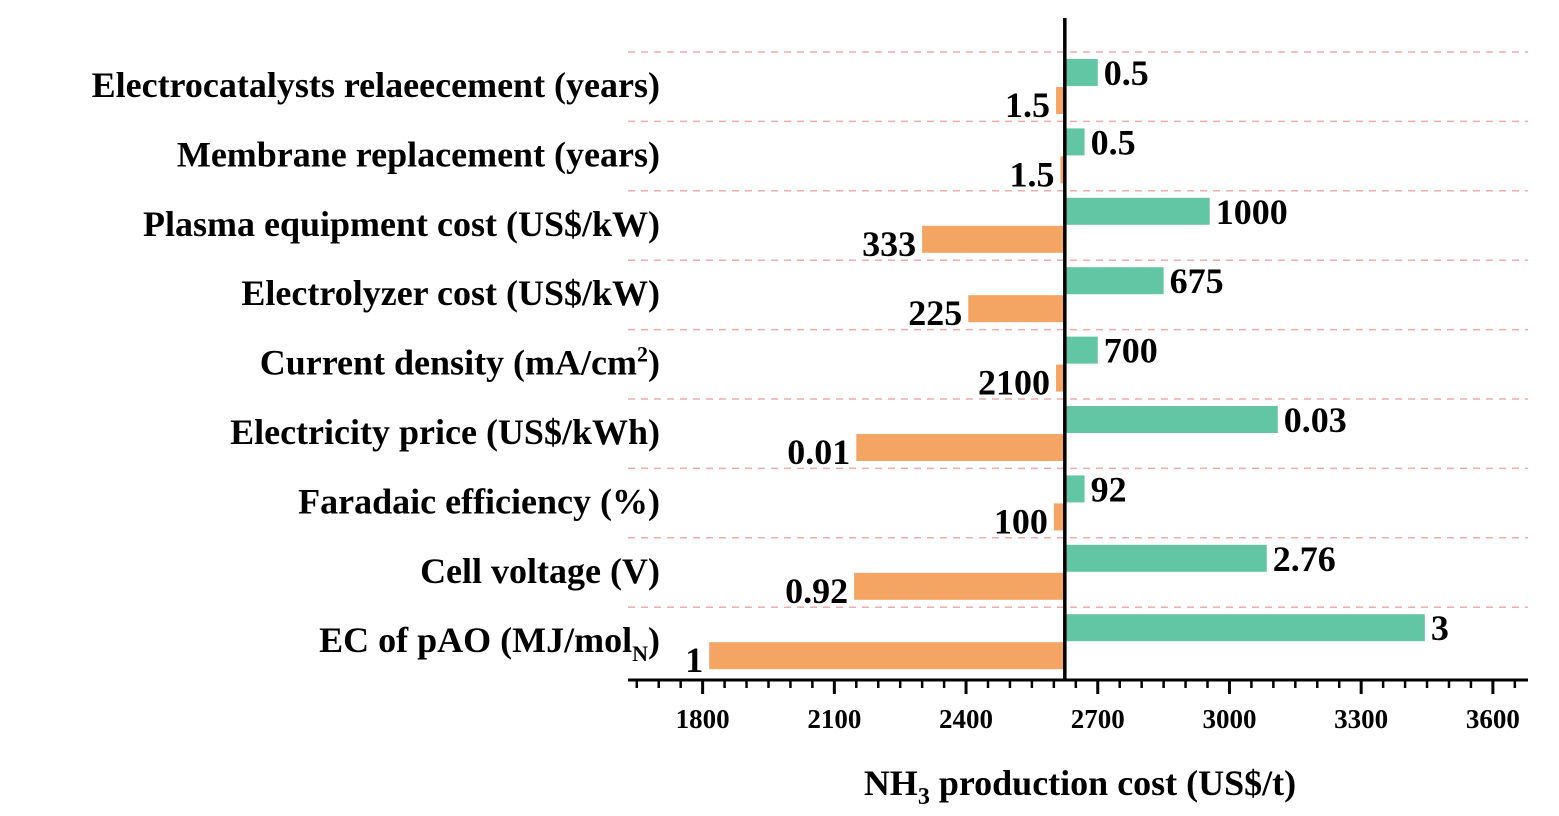 This screenshot has width=1559, height=816. What do you see at coordinates (450, 293) in the screenshot?
I see `category-label: Electrolyzer cost (US$/kW)` at bounding box center [450, 293].